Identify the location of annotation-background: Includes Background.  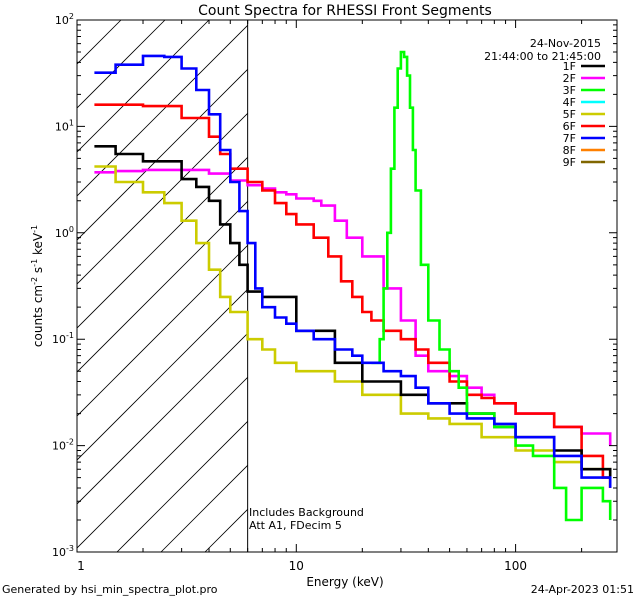
(306, 512).